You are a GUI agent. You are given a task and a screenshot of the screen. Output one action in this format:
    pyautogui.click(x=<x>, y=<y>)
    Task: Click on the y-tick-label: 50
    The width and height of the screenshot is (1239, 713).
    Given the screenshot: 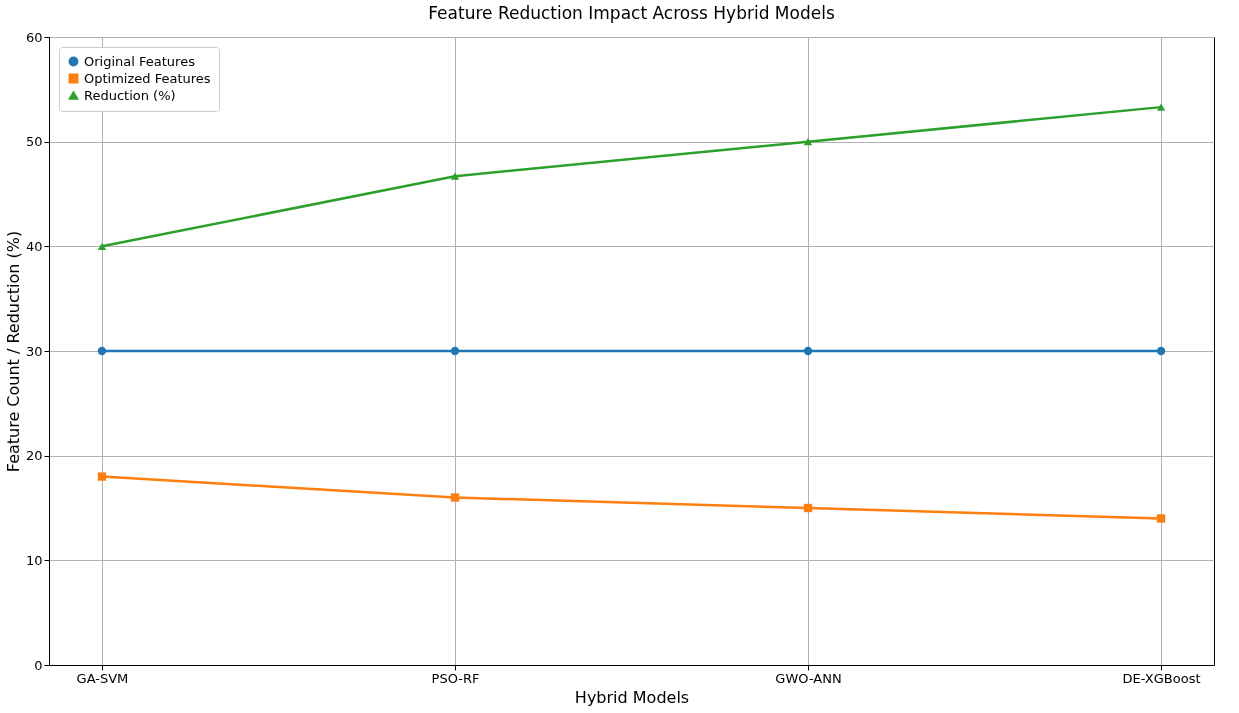 What is the action you would take?
    pyautogui.click(x=34, y=142)
    